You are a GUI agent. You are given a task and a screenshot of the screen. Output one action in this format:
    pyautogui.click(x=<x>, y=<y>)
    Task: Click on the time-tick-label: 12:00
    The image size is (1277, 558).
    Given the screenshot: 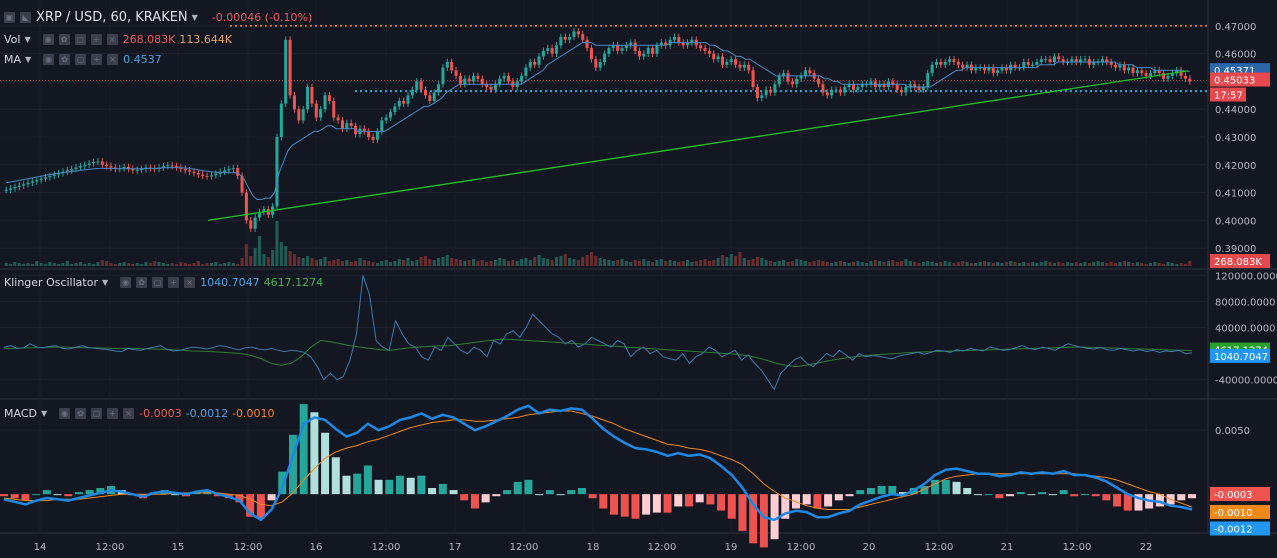 What is the action you would take?
    pyautogui.click(x=386, y=547)
    